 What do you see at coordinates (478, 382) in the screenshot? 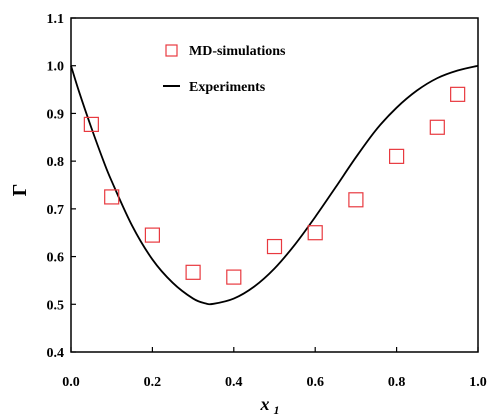
I see `x-tick-label: 1.0` at bounding box center [478, 382].